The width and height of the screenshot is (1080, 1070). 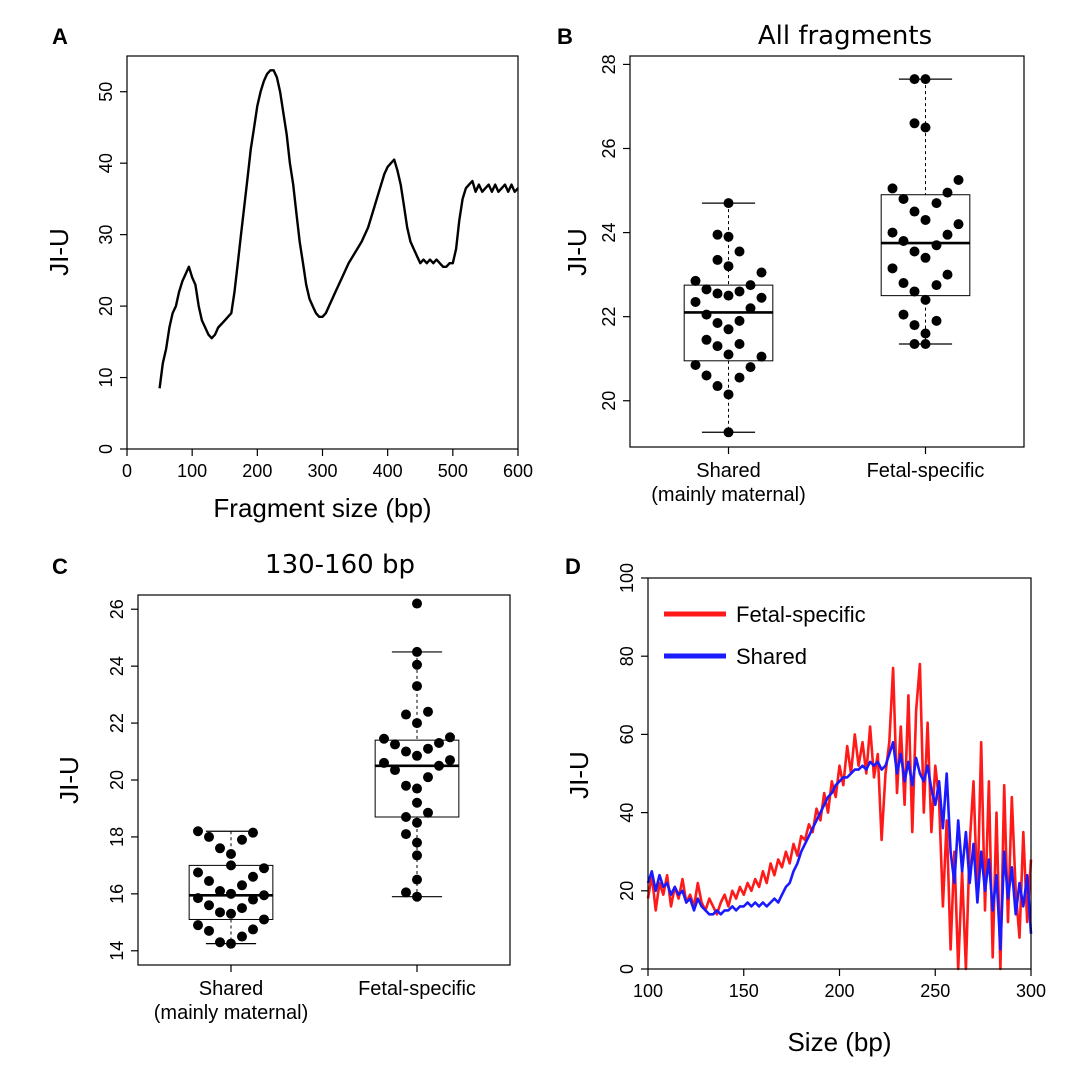 I want to click on panel-a-y-tick-label: 30, so click(x=106, y=235).